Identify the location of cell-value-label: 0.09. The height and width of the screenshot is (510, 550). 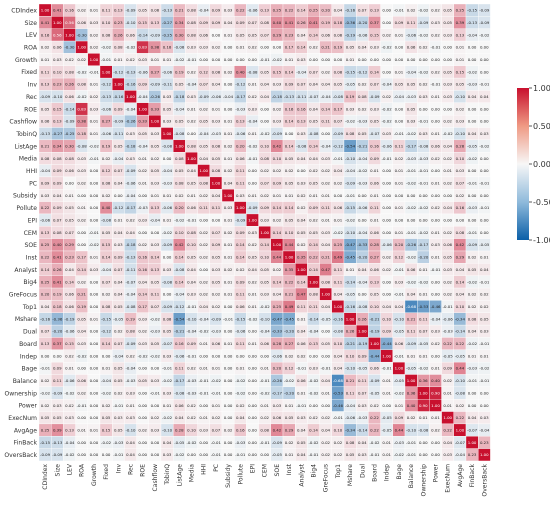
(118, 257).